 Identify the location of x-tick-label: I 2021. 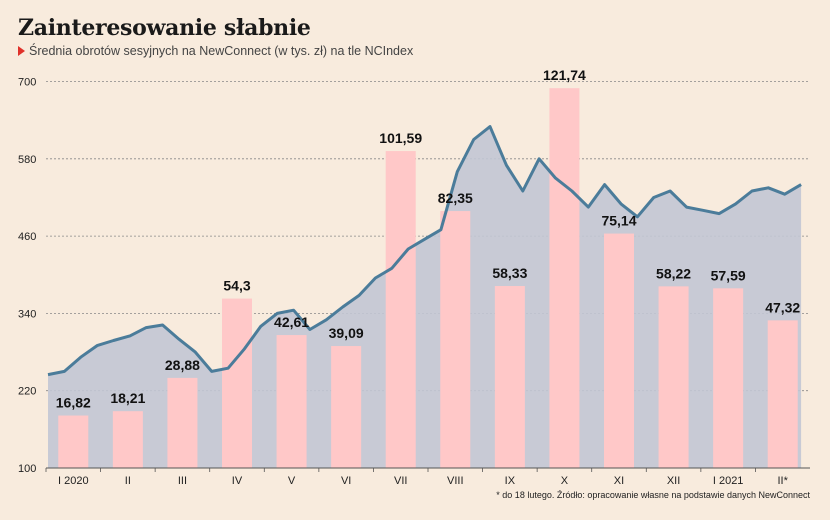
(728, 481).